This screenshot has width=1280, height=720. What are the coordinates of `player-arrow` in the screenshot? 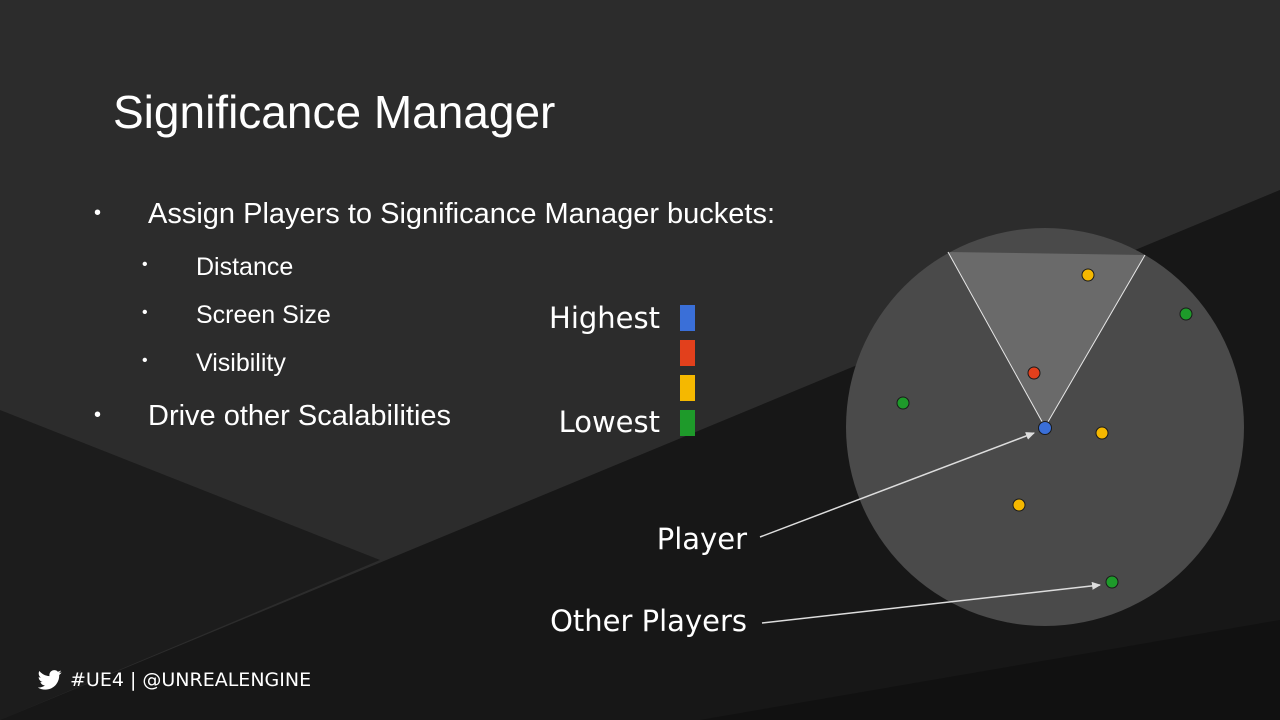 It's located at (897, 485).